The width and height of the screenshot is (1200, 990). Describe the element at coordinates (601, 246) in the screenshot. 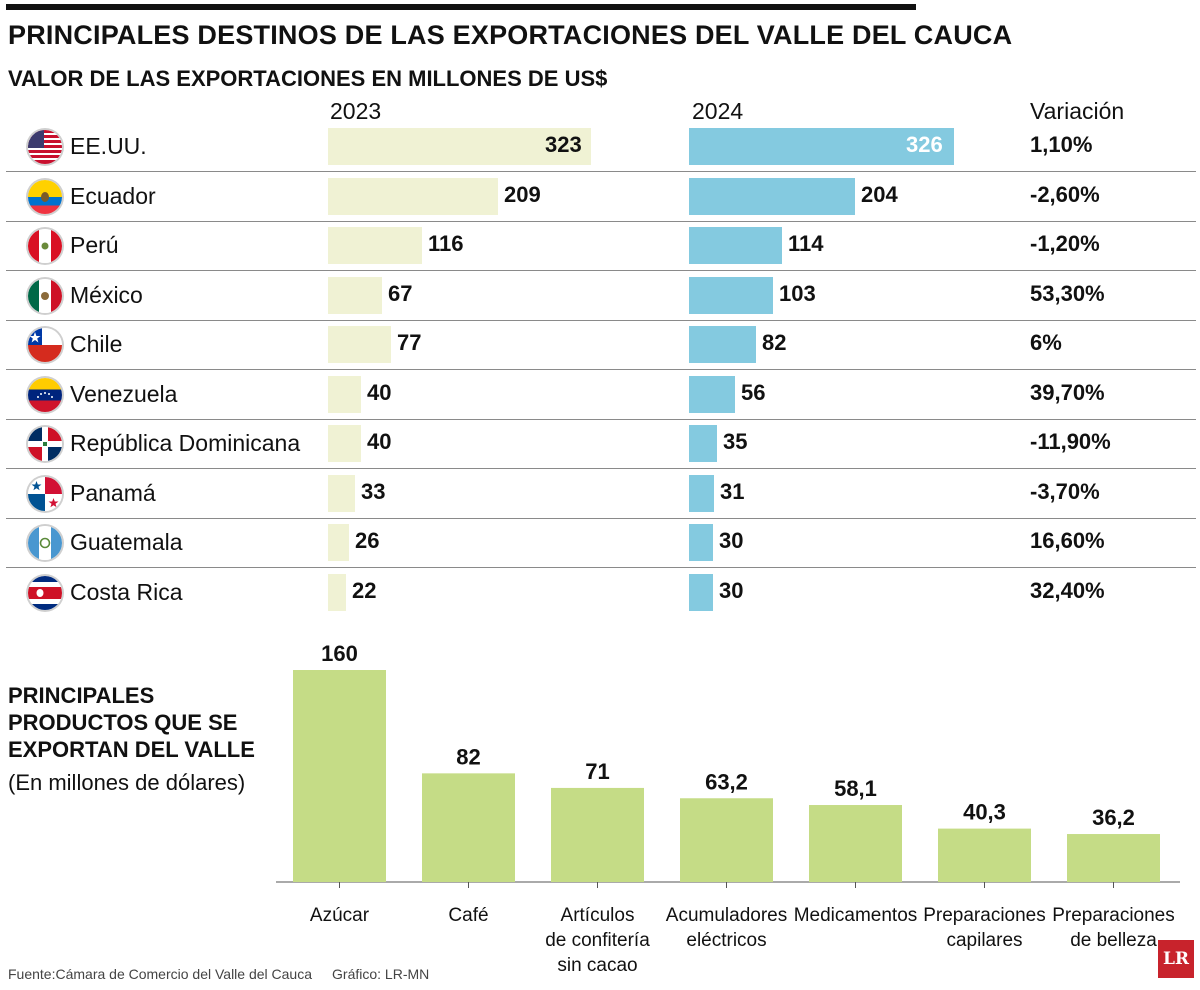

I see `country-row: Perú 116 114 -1,20%` at that location.